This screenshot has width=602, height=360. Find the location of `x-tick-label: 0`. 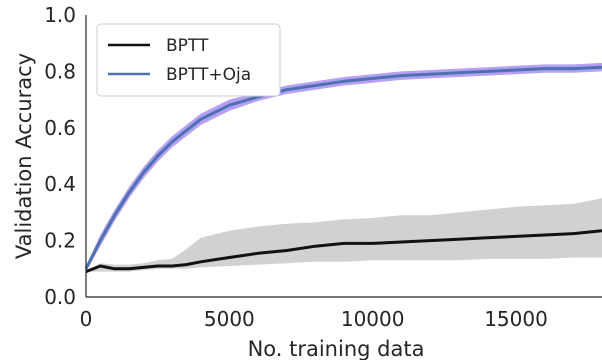

x-tick-label: 0 is located at coordinates (86, 319).